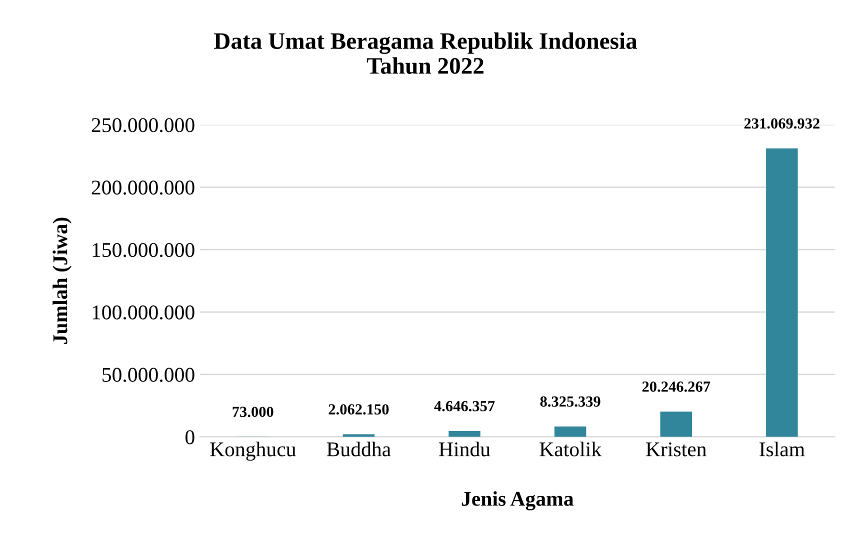 This screenshot has width=851, height=540. What do you see at coordinates (143, 187) in the screenshot?
I see `y-tick-label: 200.000.000` at bounding box center [143, 187].